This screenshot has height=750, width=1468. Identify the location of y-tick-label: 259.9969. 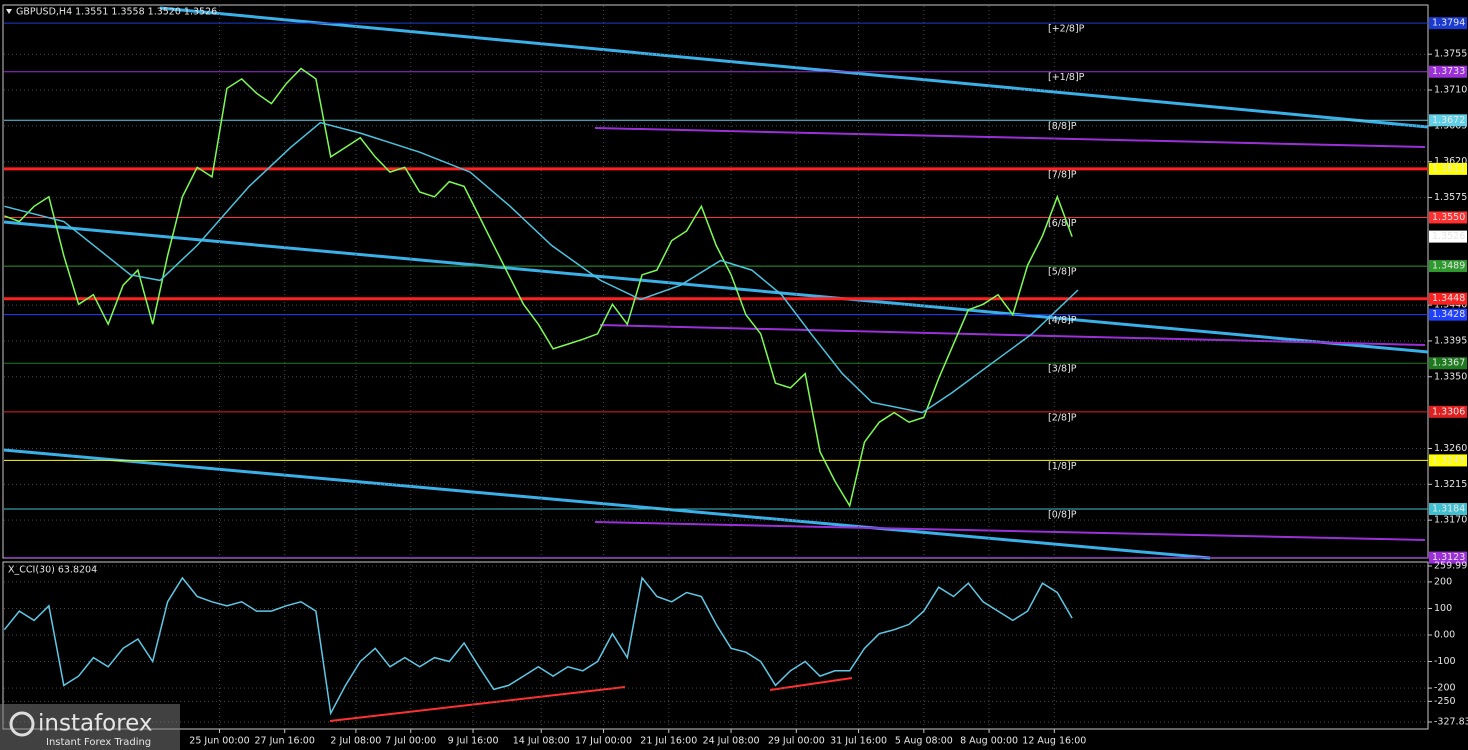
(1451, 566).